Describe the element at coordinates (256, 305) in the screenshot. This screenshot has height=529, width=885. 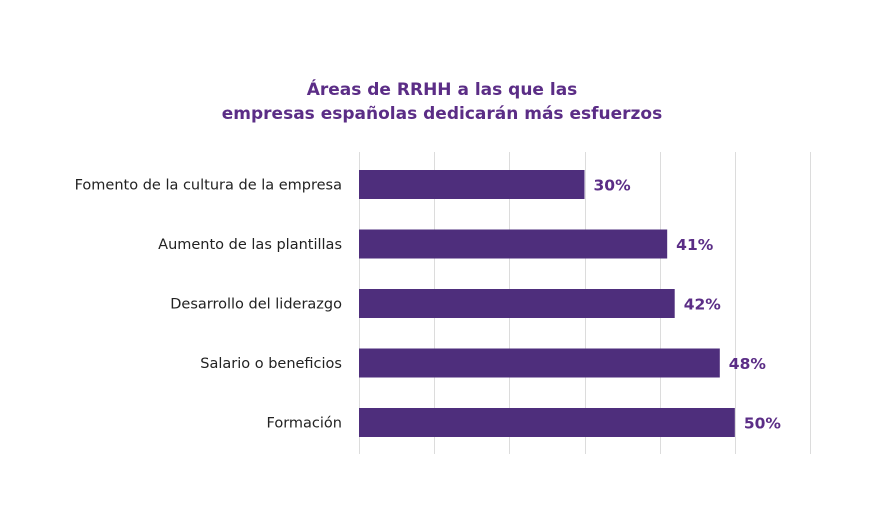
I see `category-label-2: Desarrollo del liderazgo` at that location.